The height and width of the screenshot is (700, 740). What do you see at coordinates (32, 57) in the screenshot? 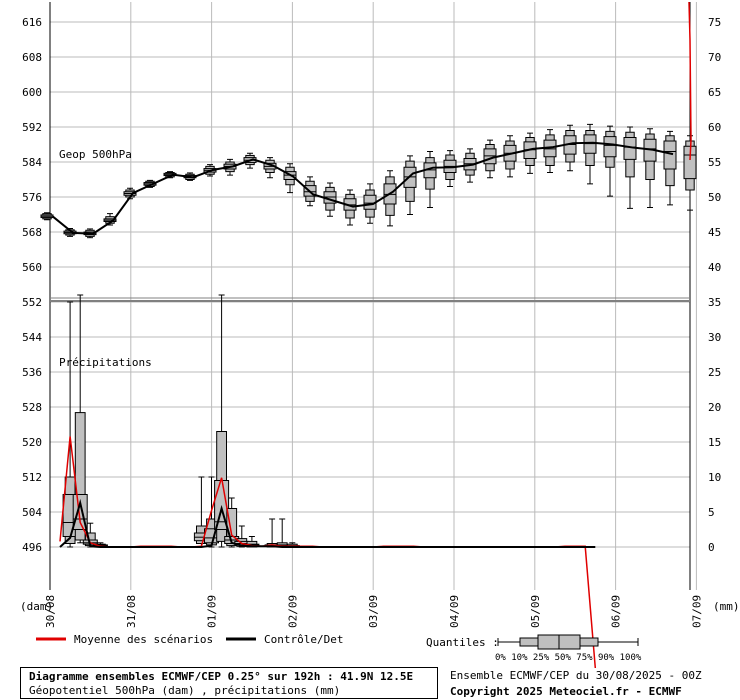
I see `left-tick-label: 608` at bounding box center [32, 57].